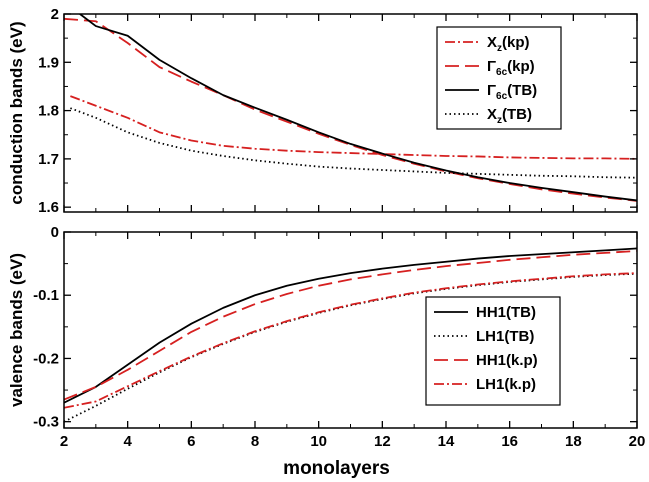 This screenshot has height=482, width=649. Describe the element at coordinates (509, 441) in the screenshot. I see `x-tick-label: 16` at that location.